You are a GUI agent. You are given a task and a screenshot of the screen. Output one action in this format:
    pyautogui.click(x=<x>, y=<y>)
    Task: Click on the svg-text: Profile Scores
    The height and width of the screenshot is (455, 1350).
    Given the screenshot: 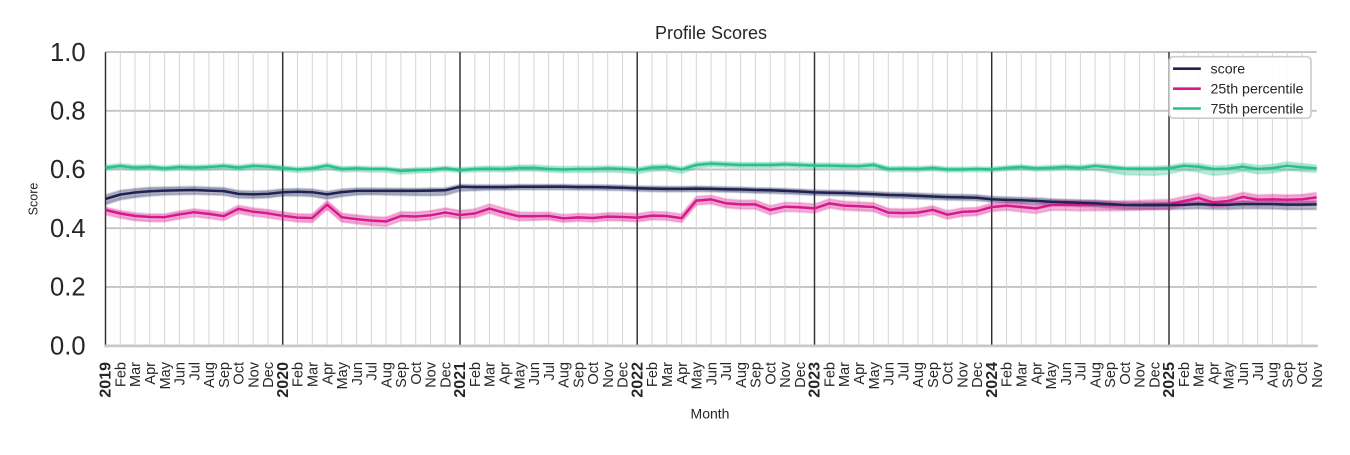 What is the action you would take?
    pyautogui.click(x=711, y=33)
    